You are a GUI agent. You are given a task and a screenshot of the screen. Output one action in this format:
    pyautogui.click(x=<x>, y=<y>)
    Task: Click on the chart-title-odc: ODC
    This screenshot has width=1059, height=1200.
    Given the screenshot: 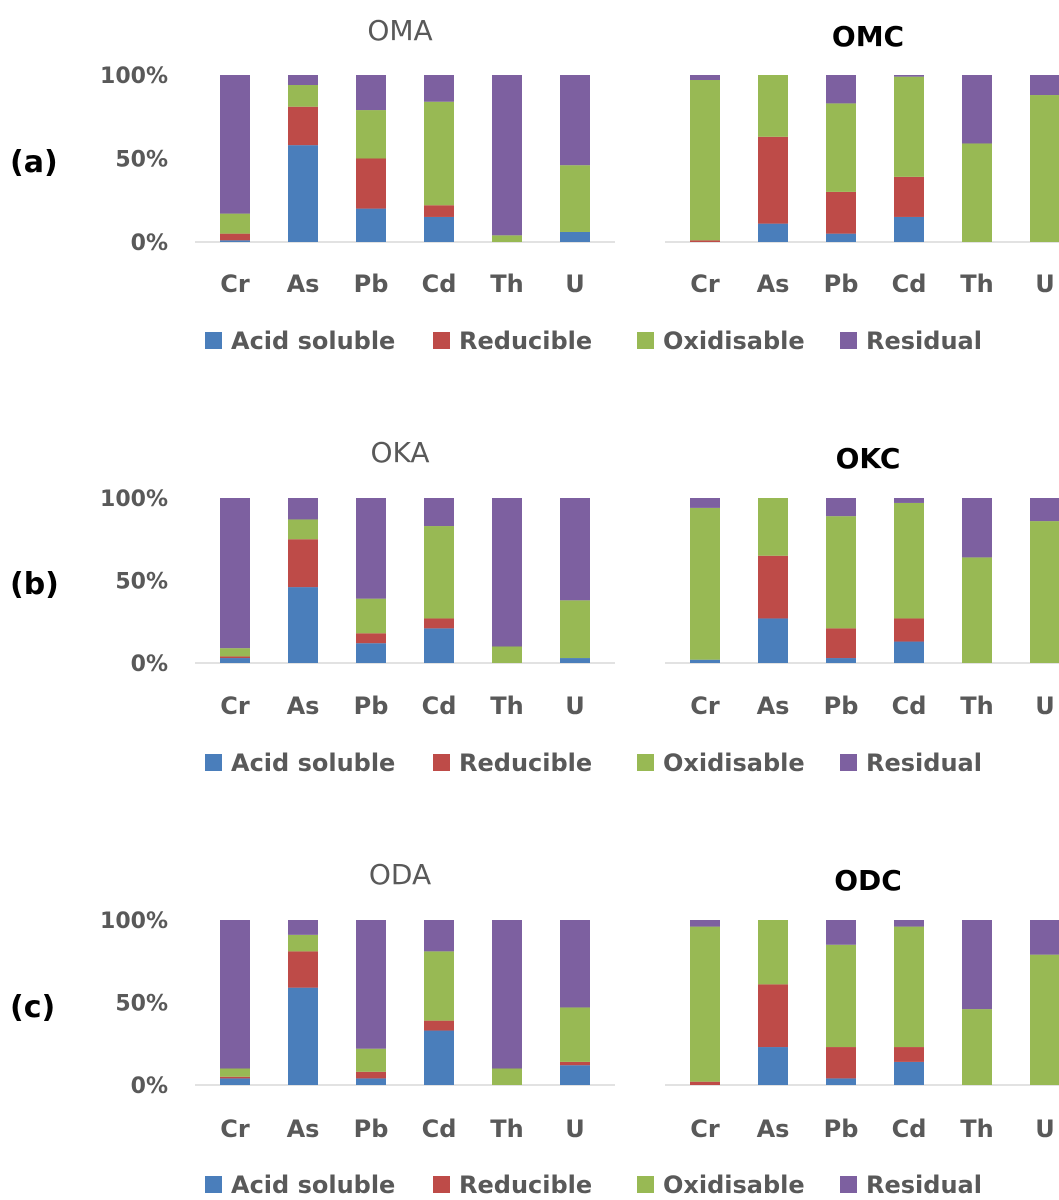 What is the action you would take?
    pyautogui.click(x=868, y=880)
    